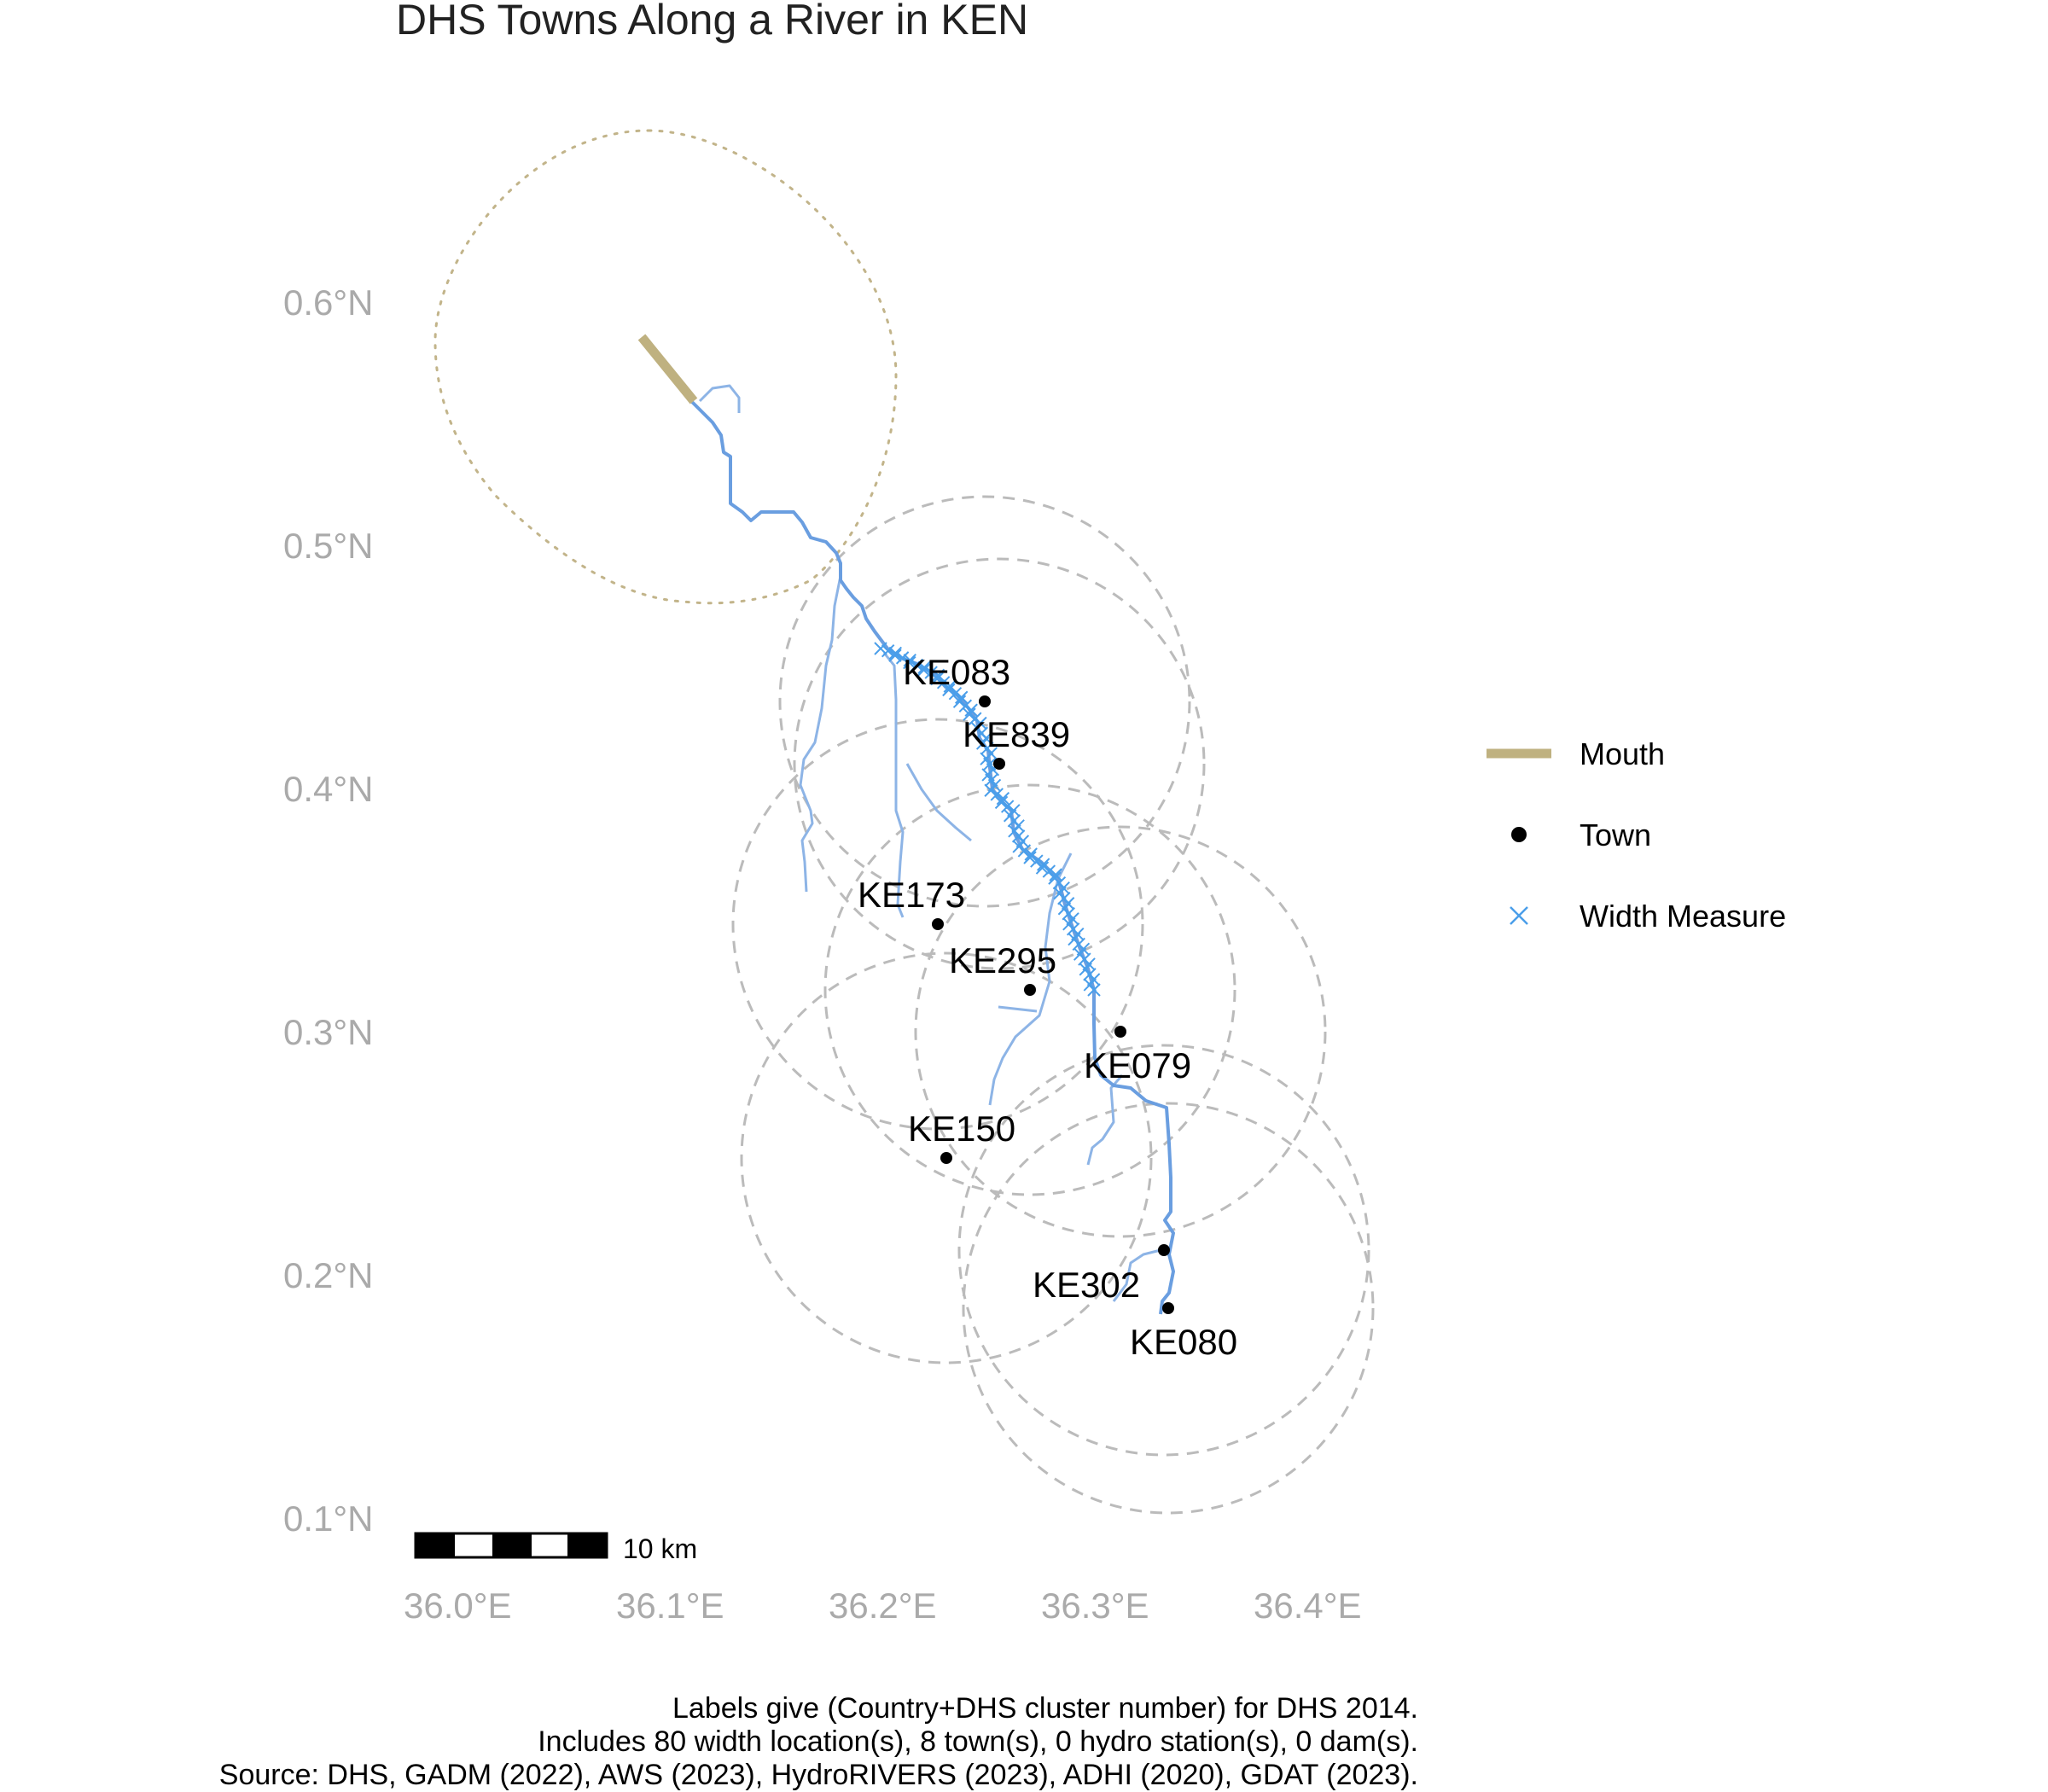 The width and height of the screenshot is (2048, 1792). I want to click on tributary-east, so click(1105, 1120).